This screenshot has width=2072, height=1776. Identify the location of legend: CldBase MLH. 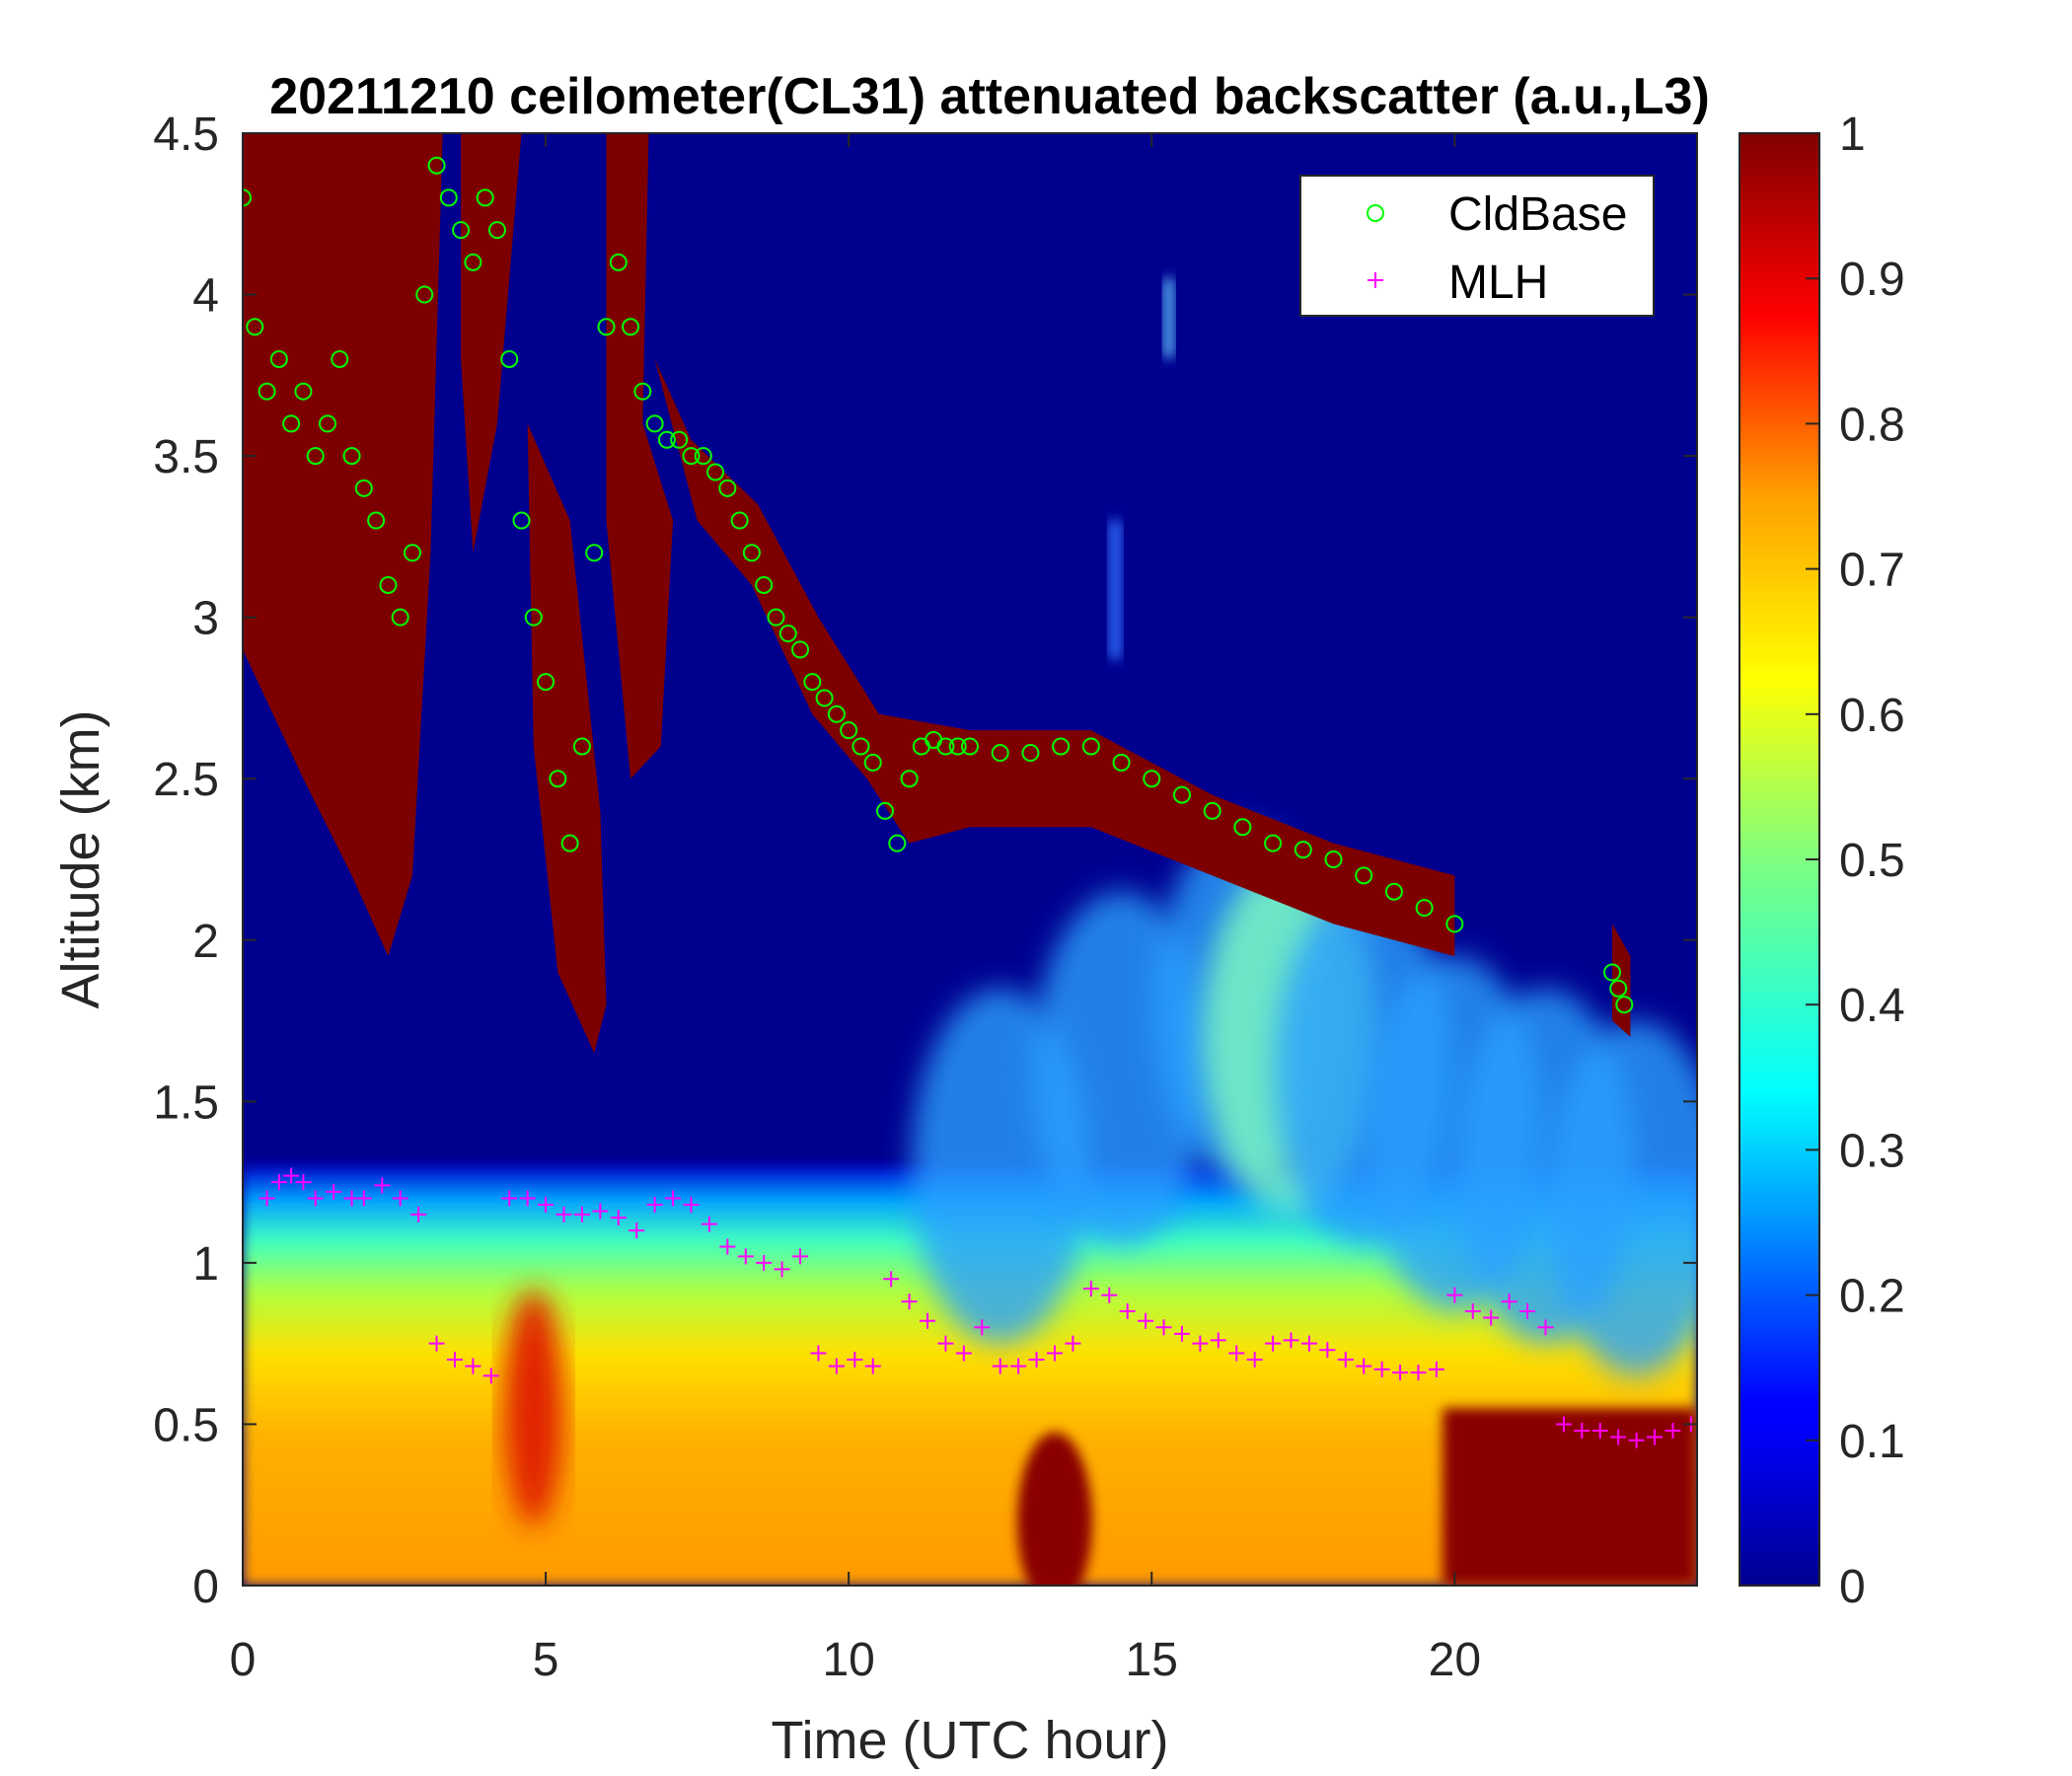
(1477, 246).